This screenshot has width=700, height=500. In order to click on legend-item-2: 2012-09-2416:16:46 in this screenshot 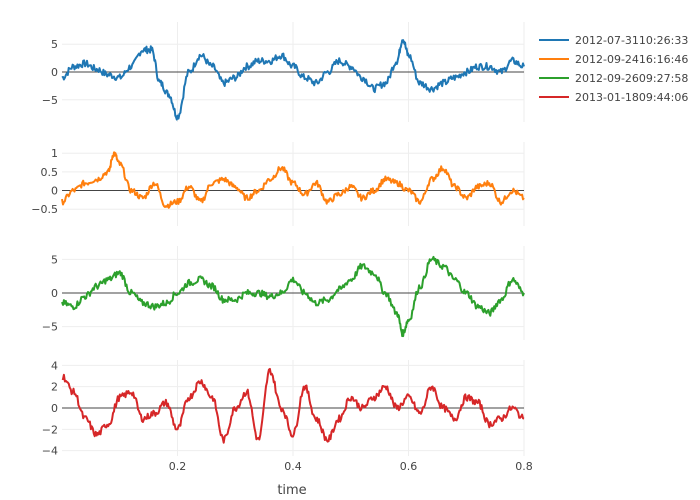, I will do `click(613, 59)`.